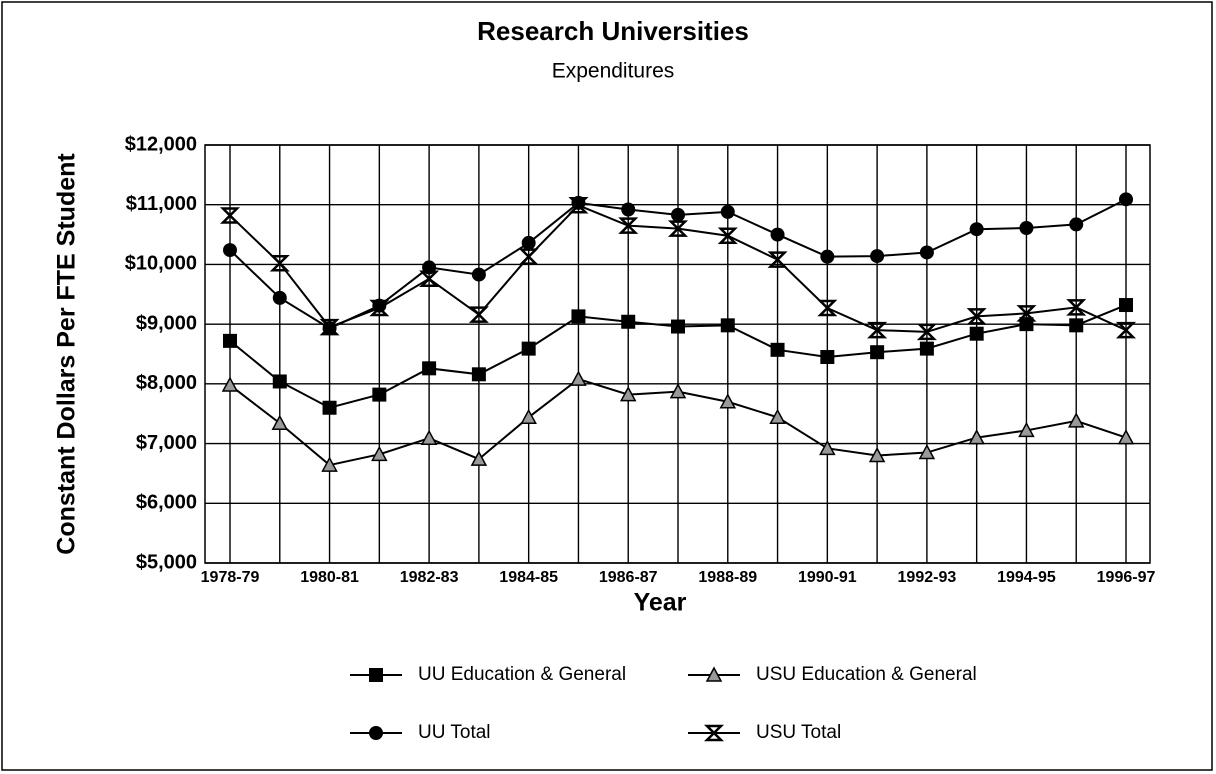 This screenshot has width=1216, height=774. What do you see at coordinates (429, 577) in the screenshot?
I see `x-tick-label: 1982-83` at bounding box center [429, 577].